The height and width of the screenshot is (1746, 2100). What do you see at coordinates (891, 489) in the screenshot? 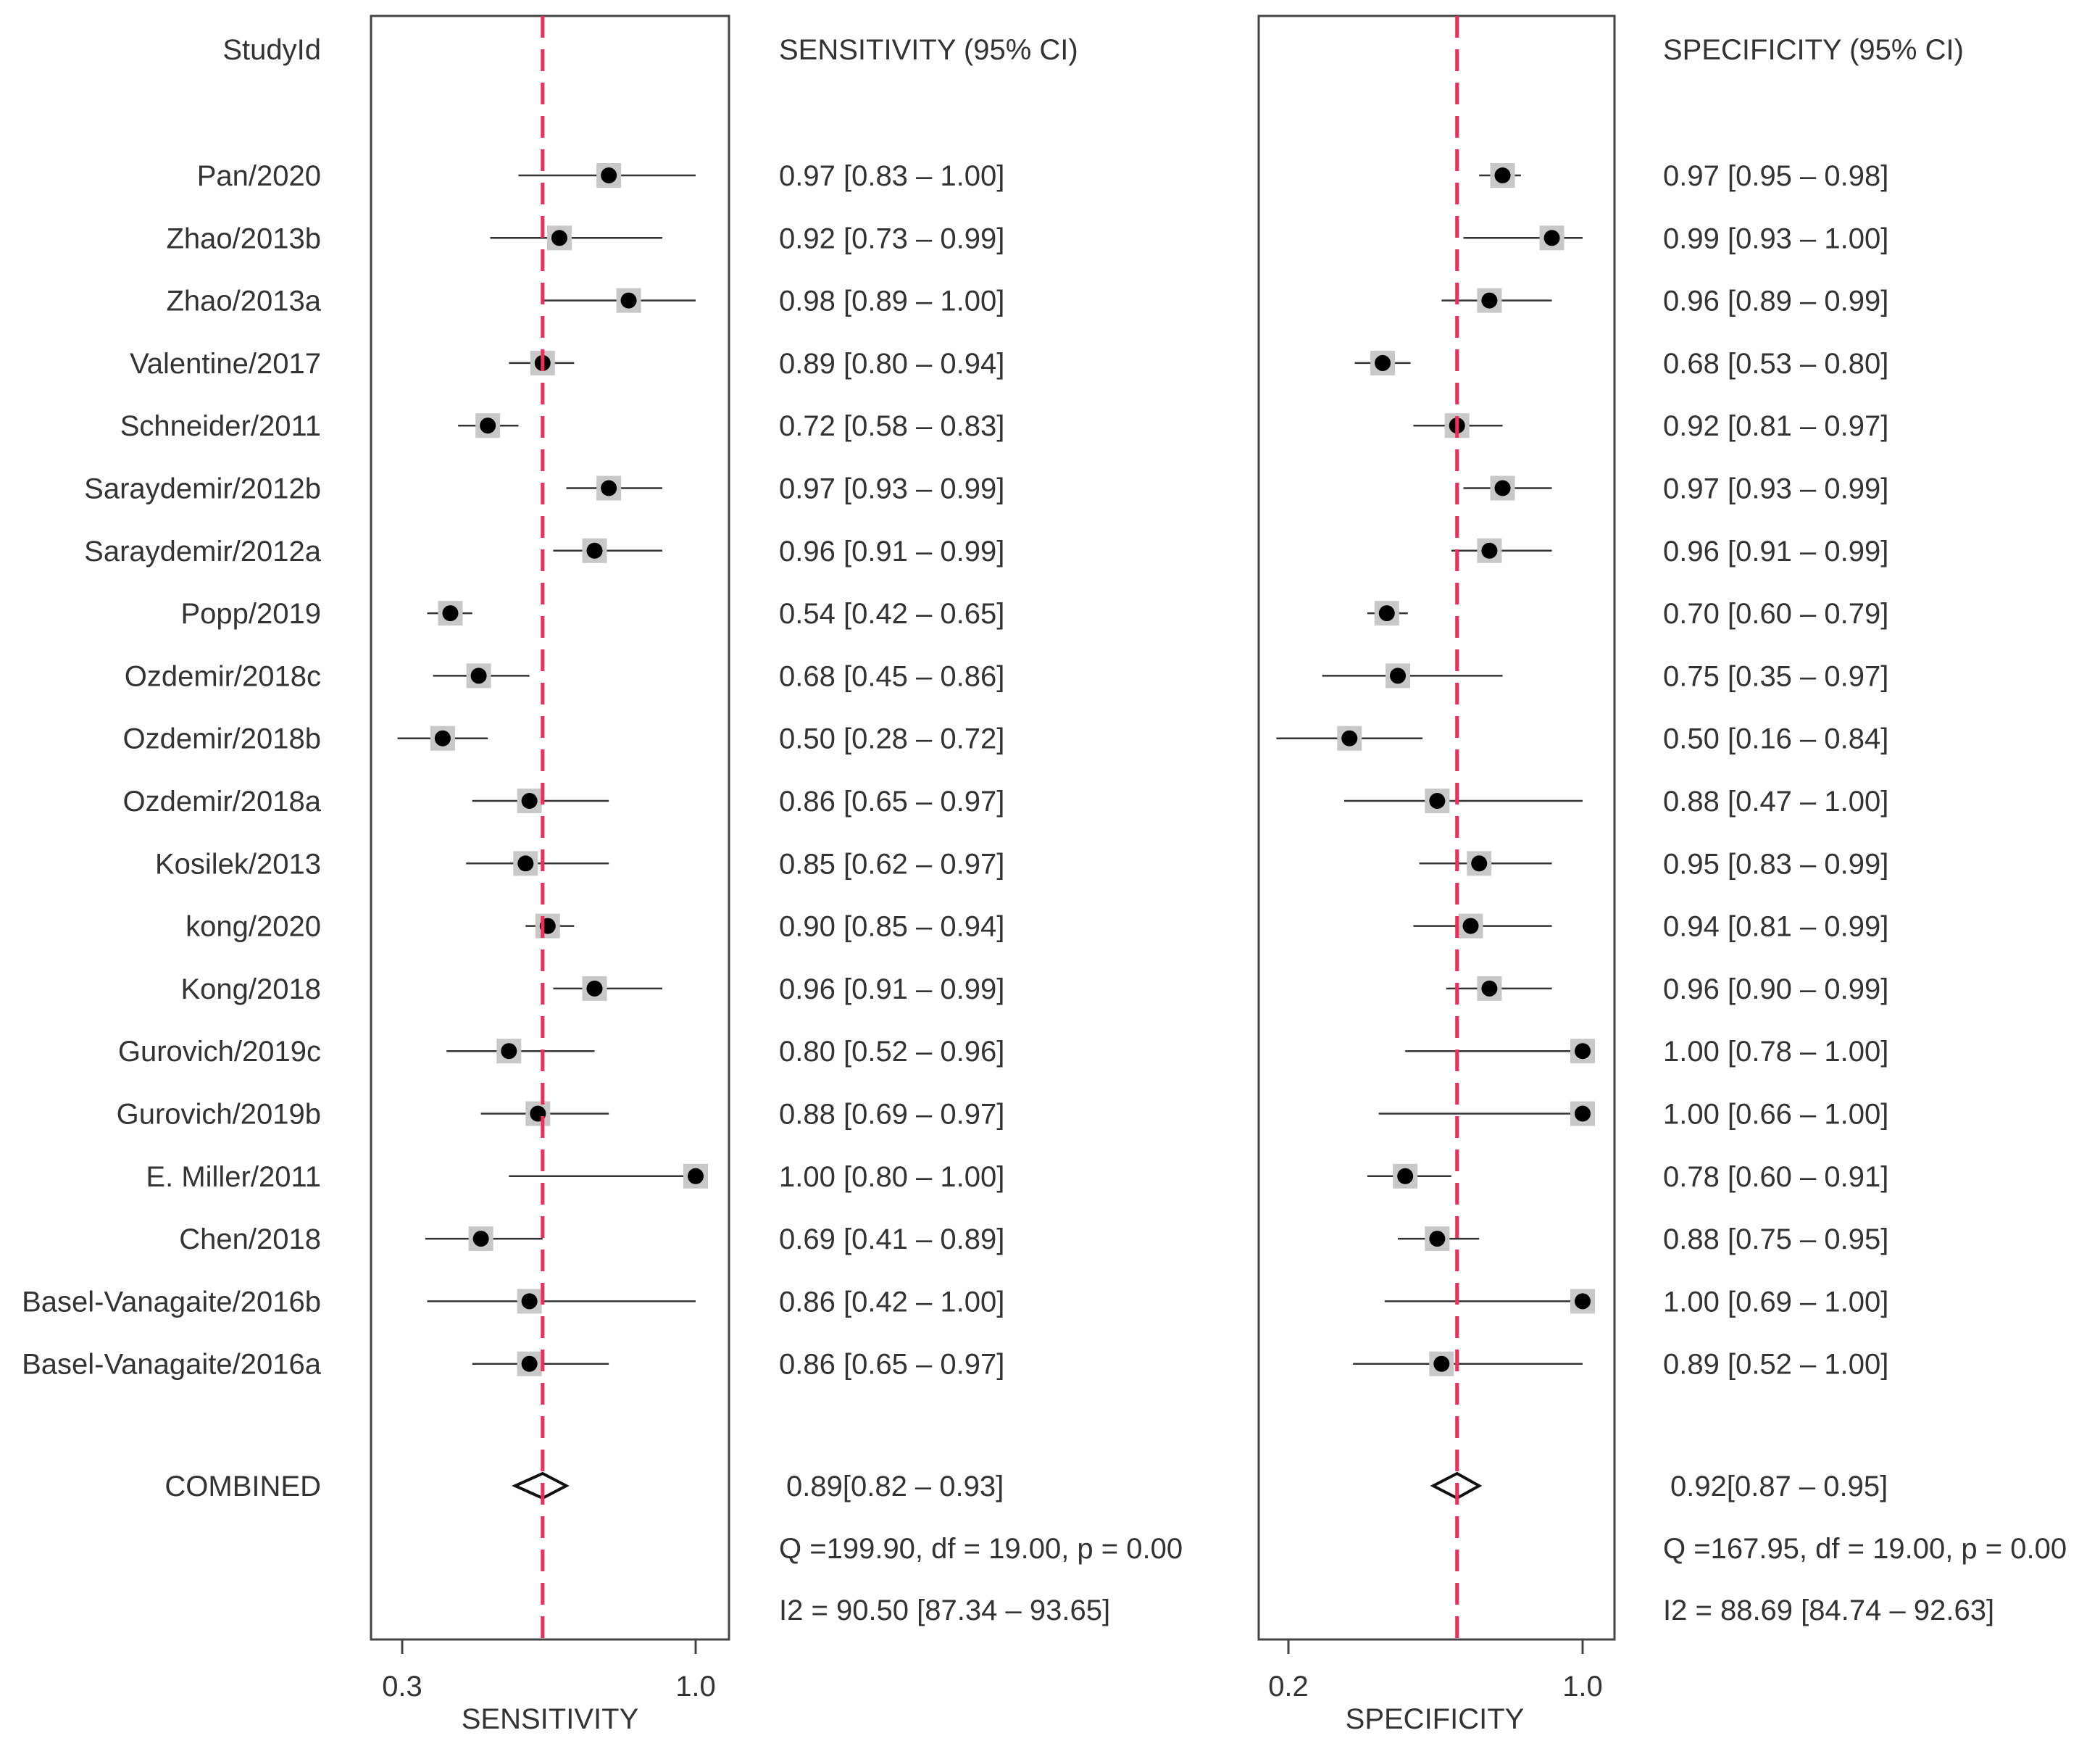
I see `sensitivity-ci-text: 0.97 [0.93 – 0.99]` at bounding box center [891, 489].